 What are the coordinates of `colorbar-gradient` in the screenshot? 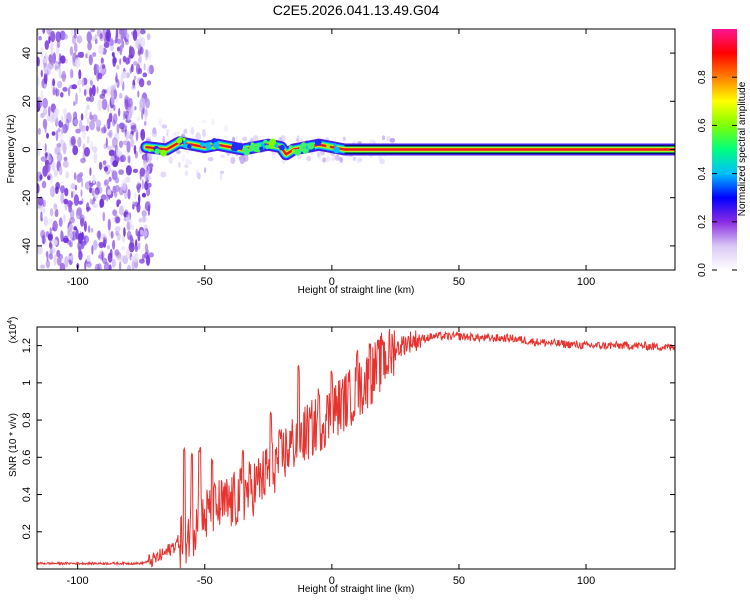 It's located at (724, 149).